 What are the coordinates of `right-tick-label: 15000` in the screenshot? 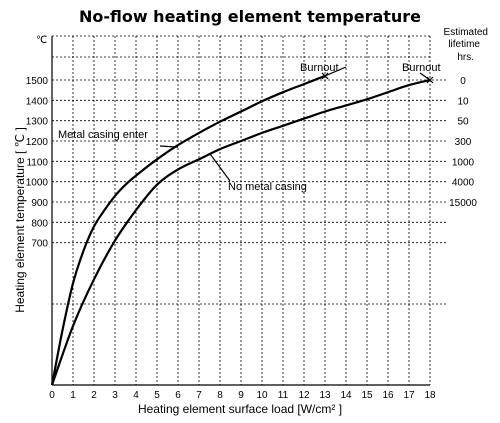 It's located at (463, 203).